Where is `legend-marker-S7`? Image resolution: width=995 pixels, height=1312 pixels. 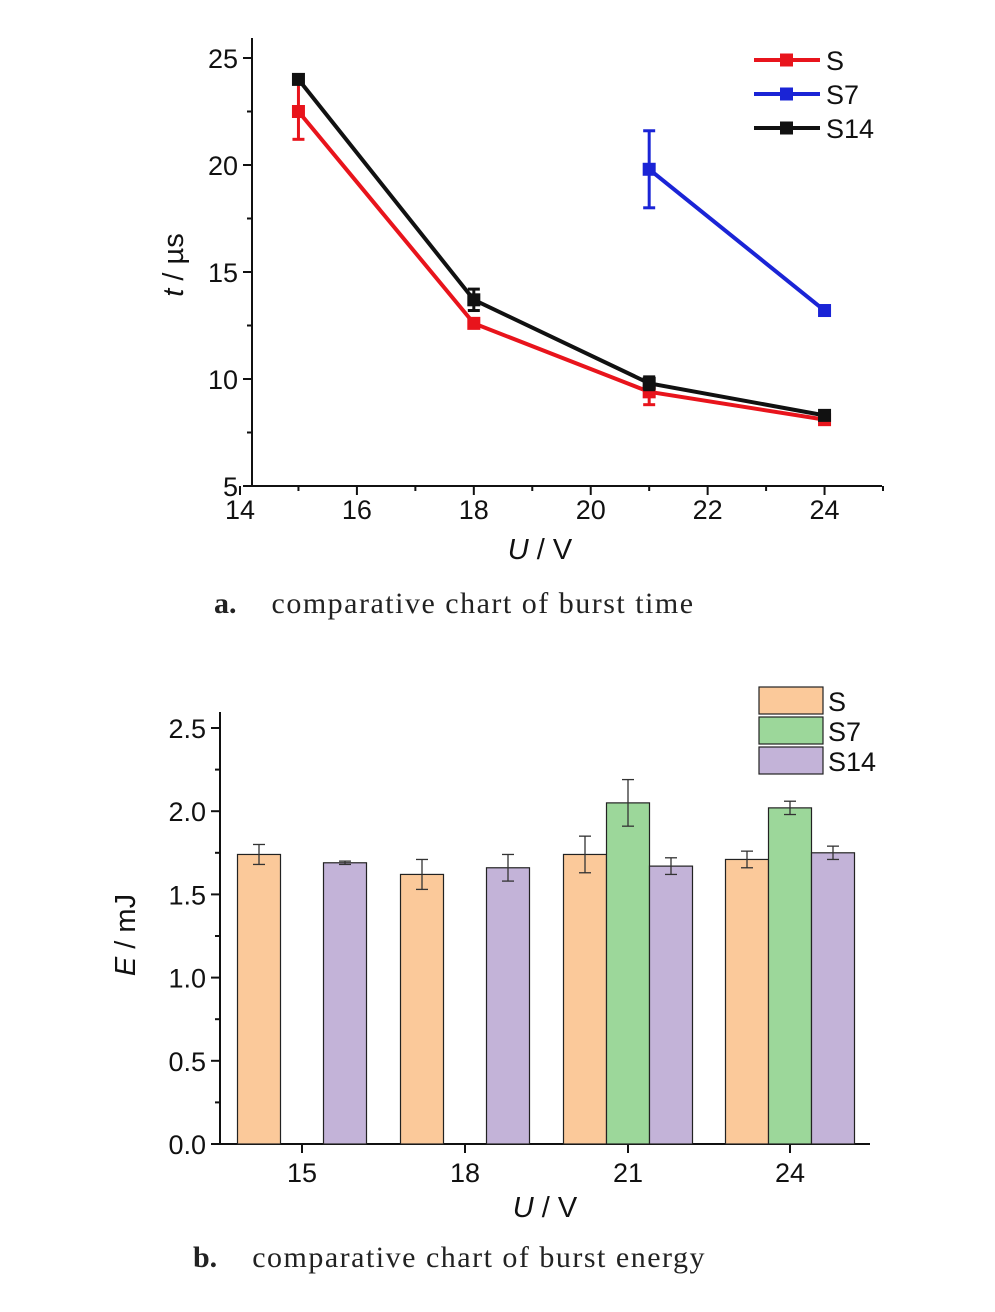
legend-marker-S7 is located at coordinates (786, 94).